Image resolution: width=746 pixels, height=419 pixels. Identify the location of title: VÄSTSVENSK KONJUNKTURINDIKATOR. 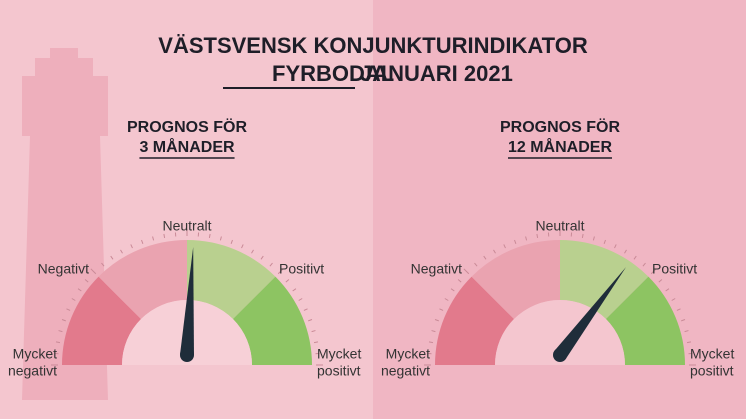
(373, 45).